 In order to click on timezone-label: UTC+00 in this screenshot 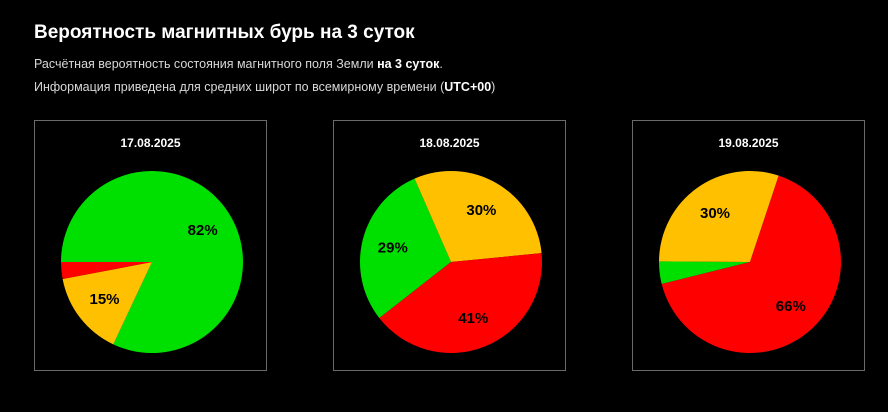, I will do `click(468, 87)`.